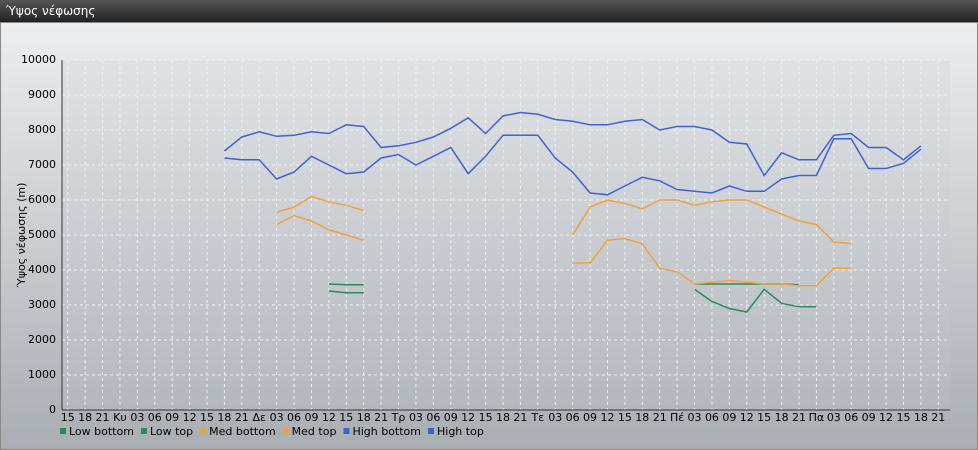  What do you see at coordinates (314, 431) in the screenshot?
I see `legend-label: Med top` at bounding box center [314, 431].